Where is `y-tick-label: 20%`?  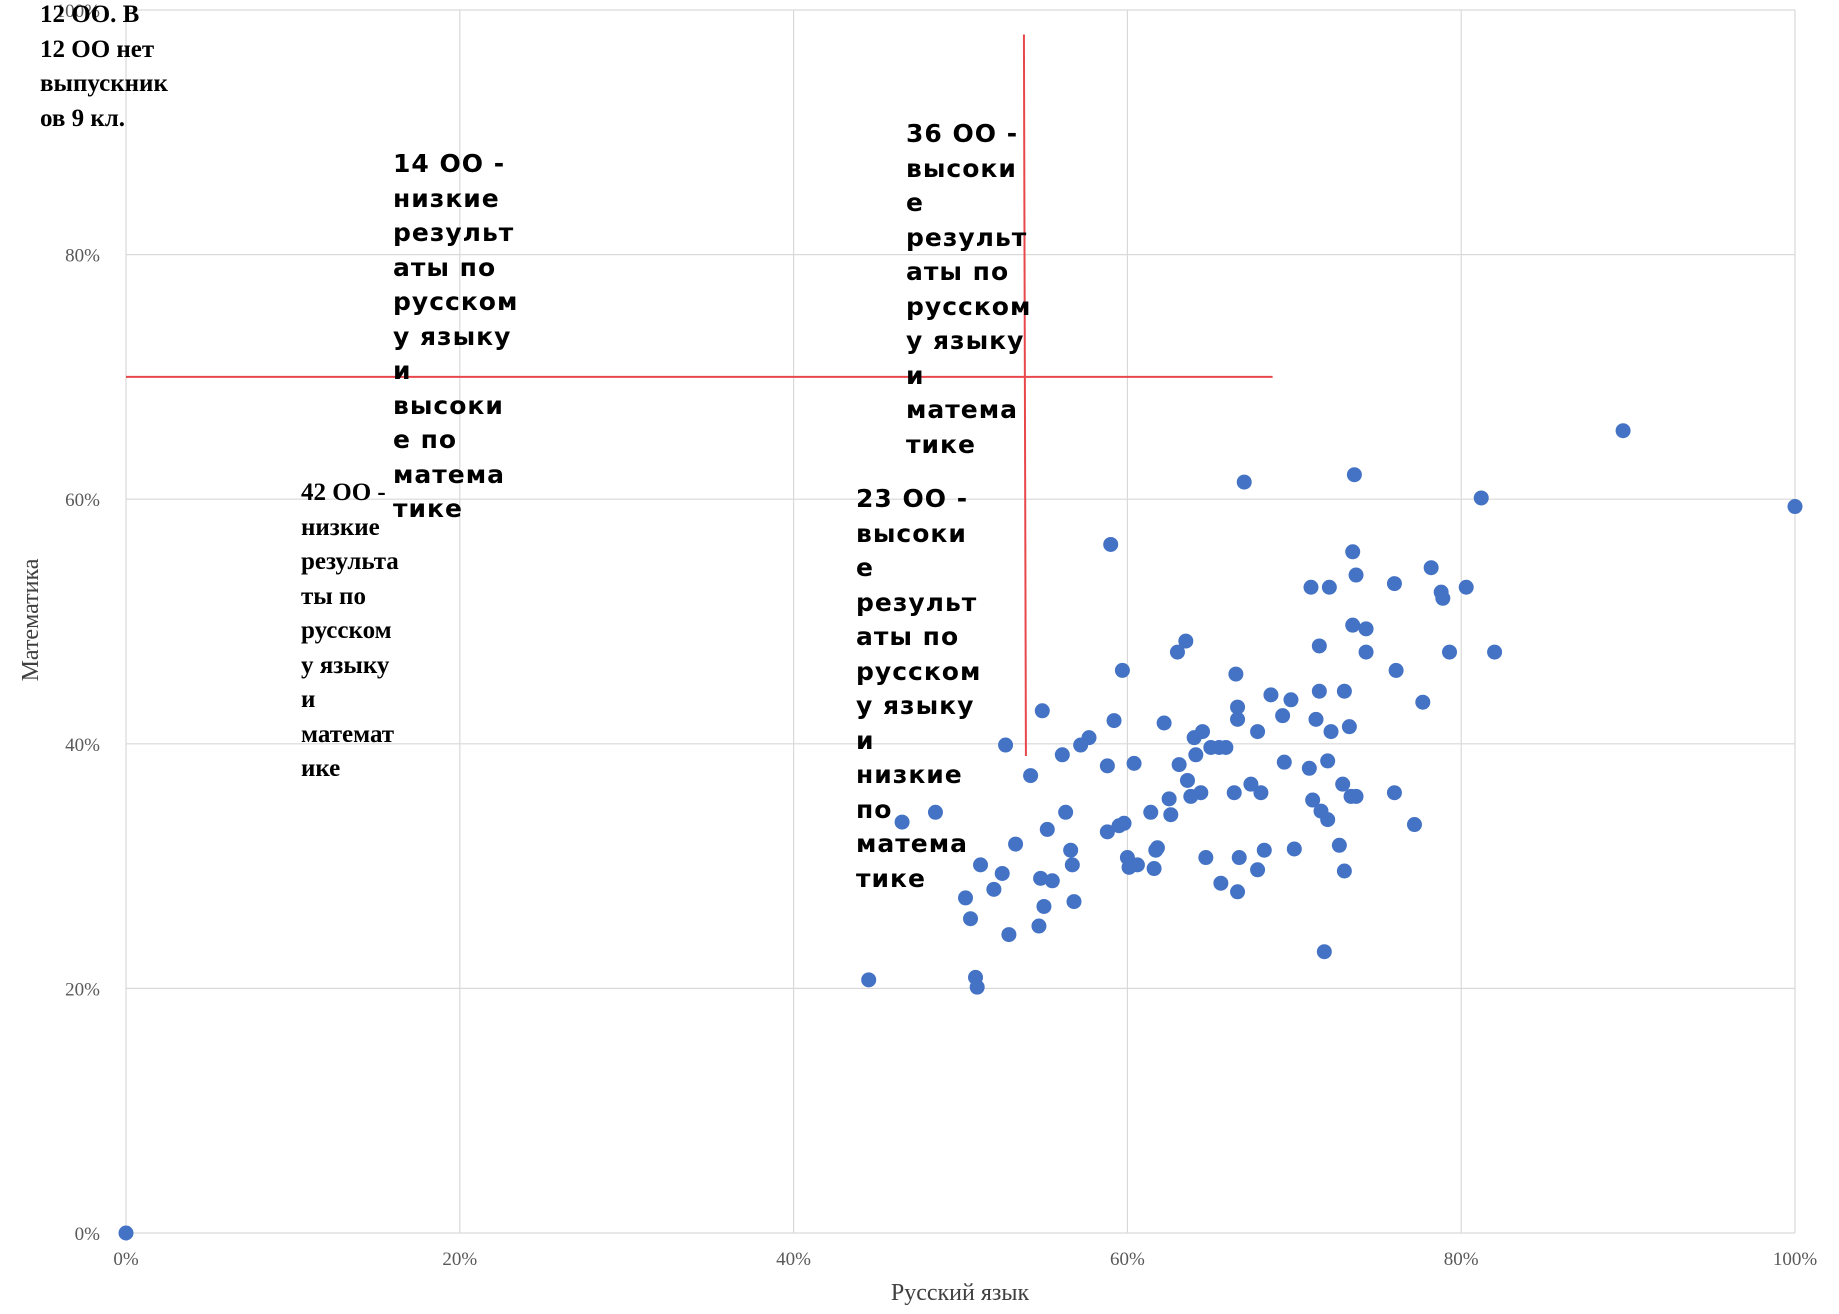
y-tick-label: 20% is located at coordinates (82, 989).